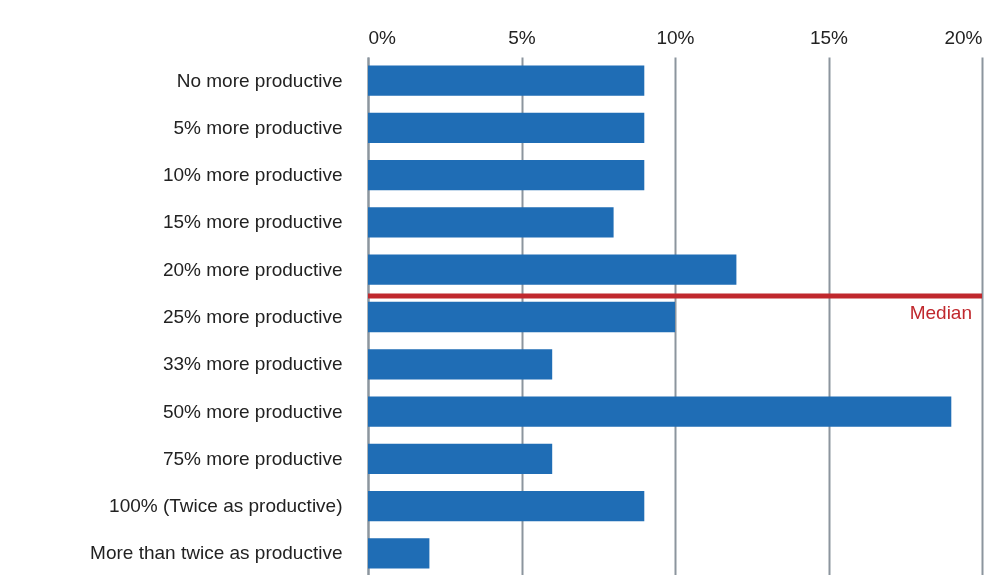 The image size is (1007, 575). I want to click on x-tick-label: 0%, so click(382, 37).